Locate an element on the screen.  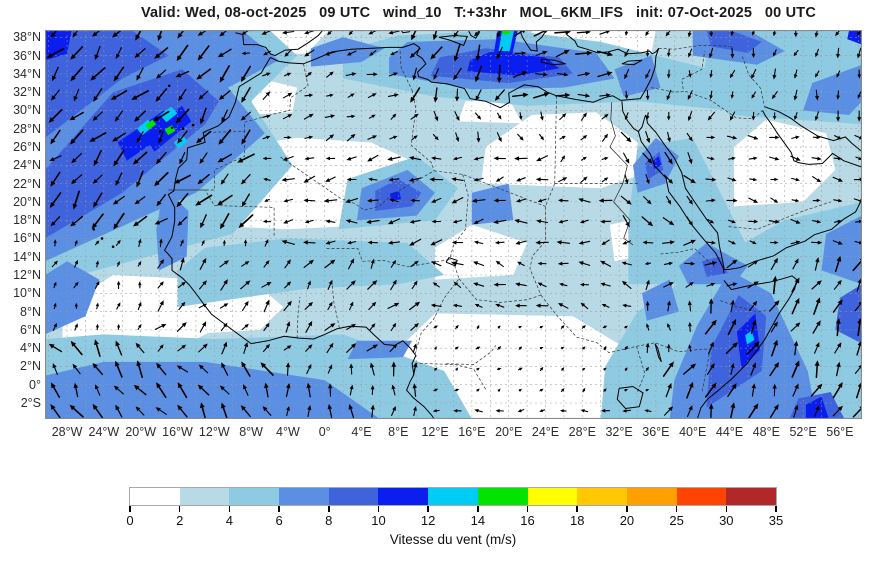
x-tick-label: 16°W is located at coordinates (177, 432).